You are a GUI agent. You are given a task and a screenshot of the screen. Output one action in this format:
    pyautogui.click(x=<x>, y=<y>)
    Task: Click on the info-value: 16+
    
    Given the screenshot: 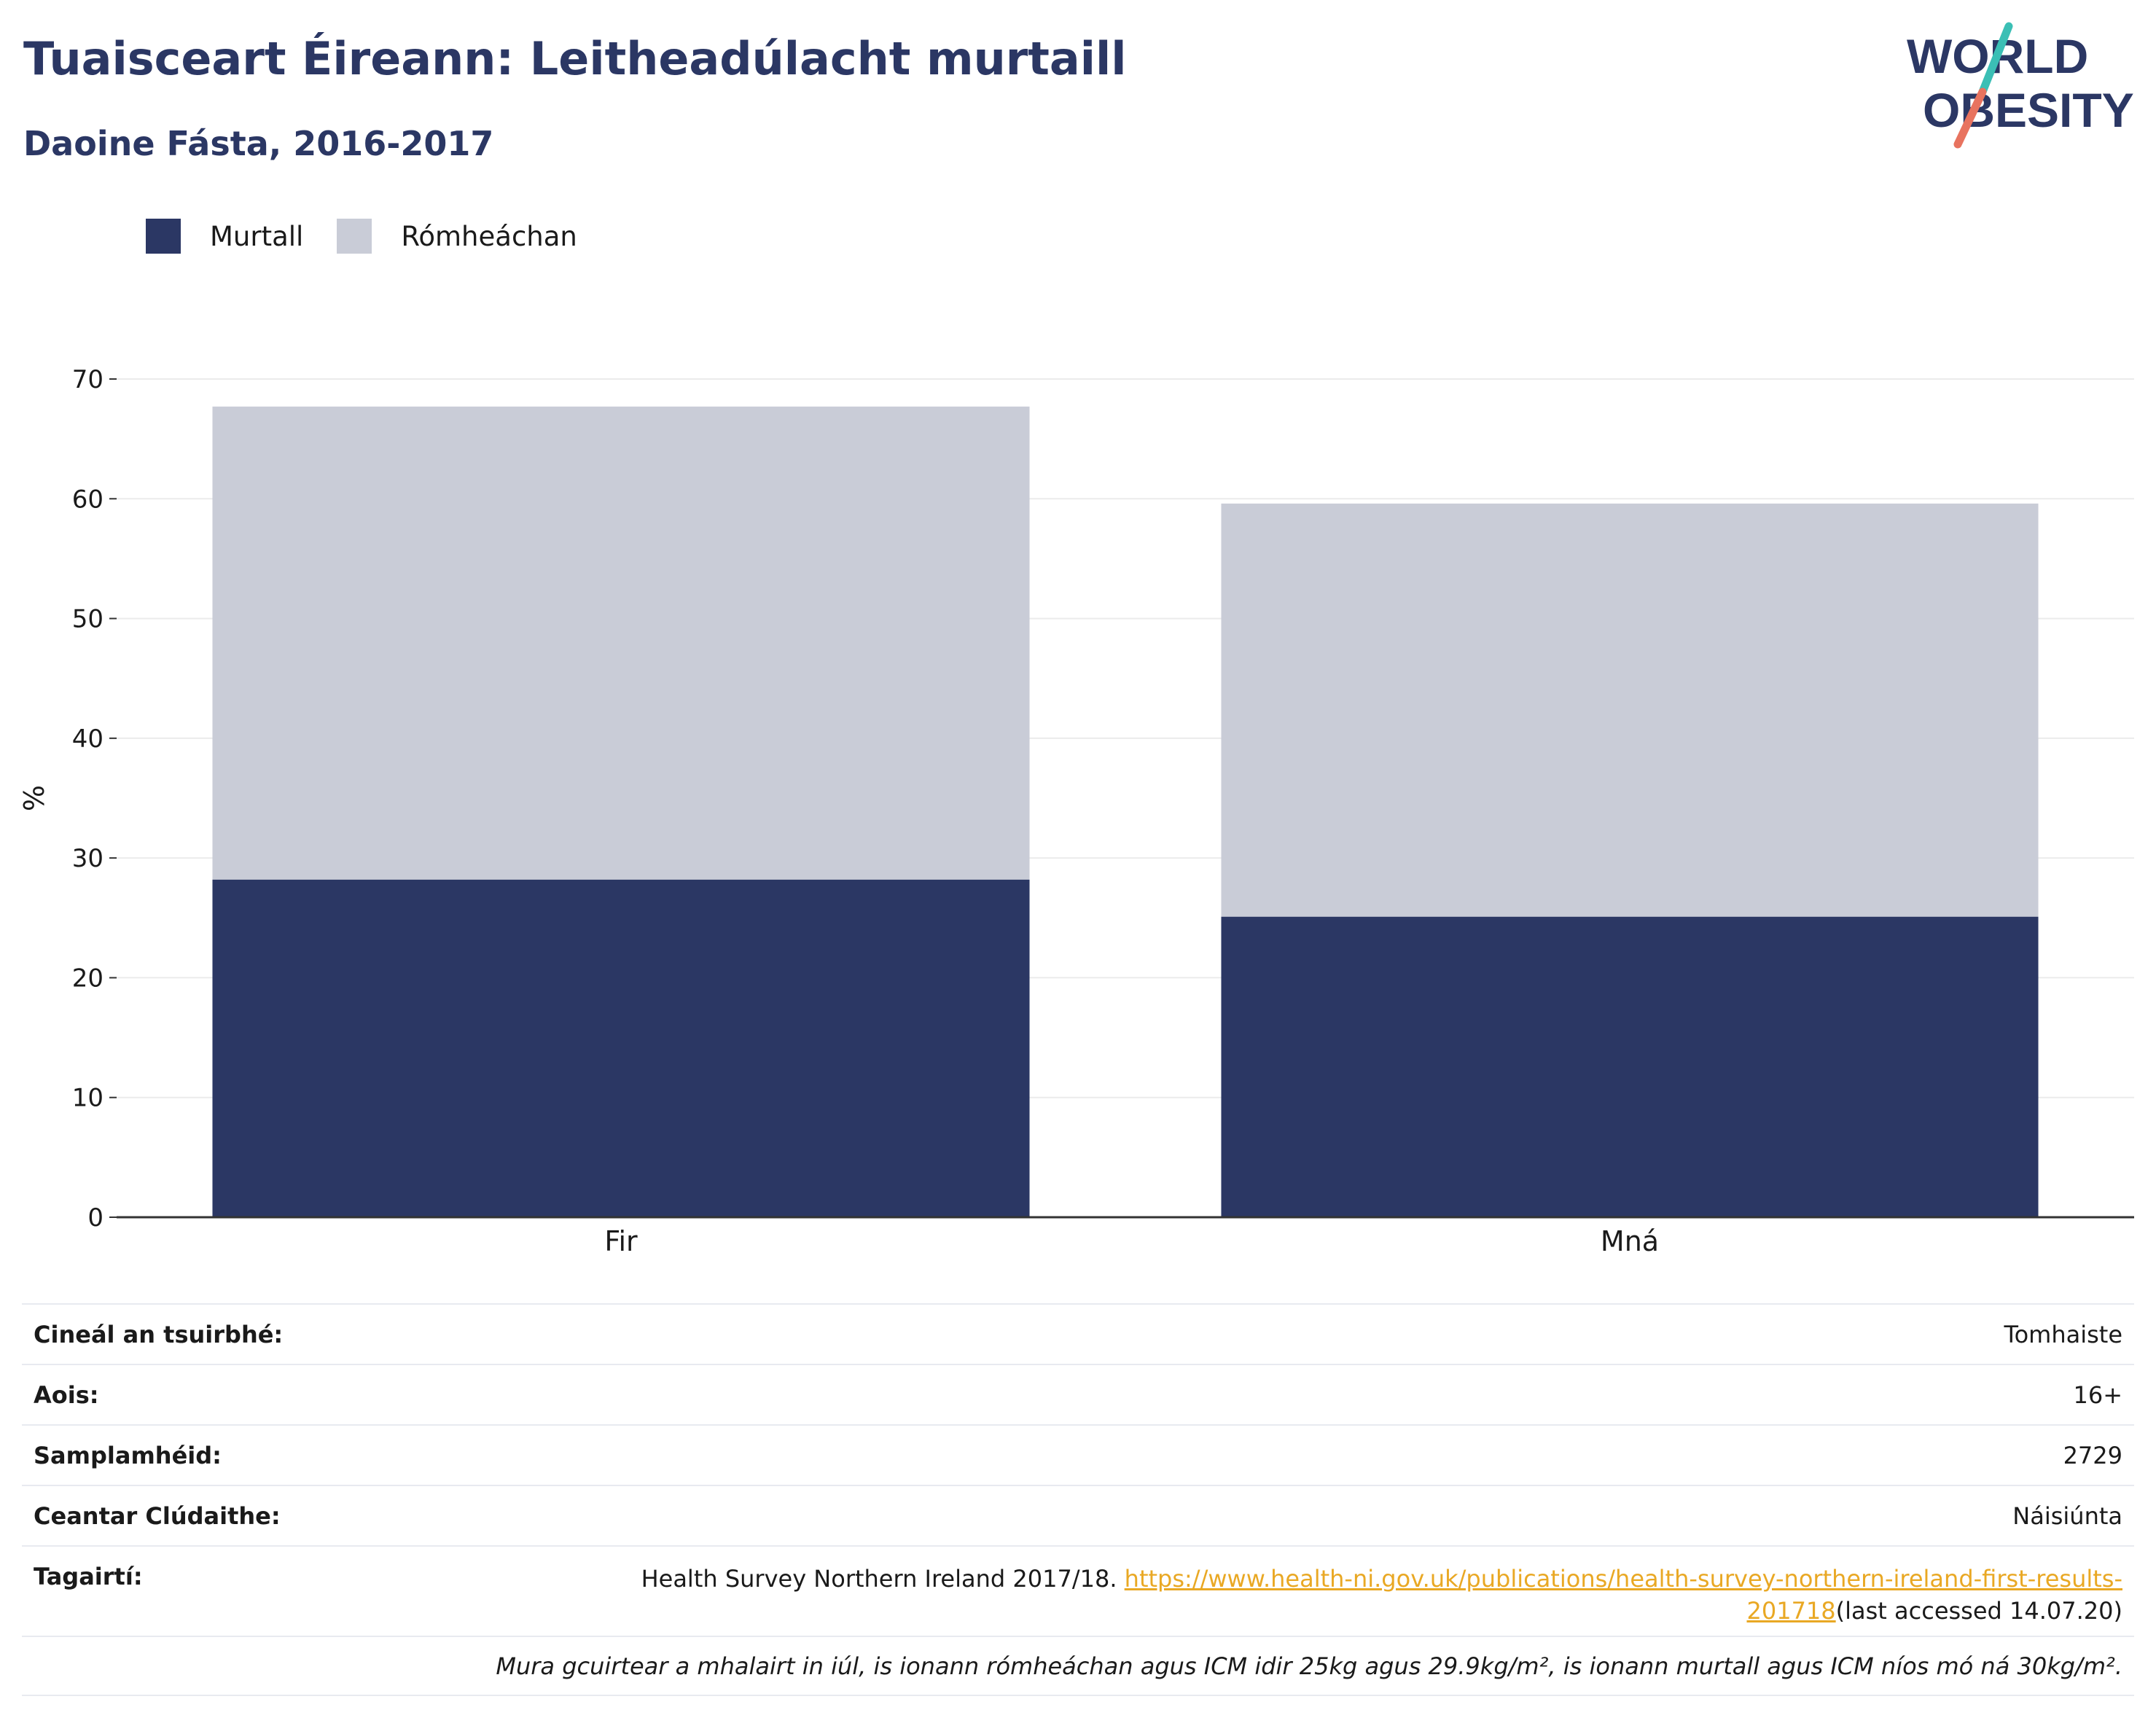 What is the action you would take?
    pyautogui.click(x=2097, y=1395)
    